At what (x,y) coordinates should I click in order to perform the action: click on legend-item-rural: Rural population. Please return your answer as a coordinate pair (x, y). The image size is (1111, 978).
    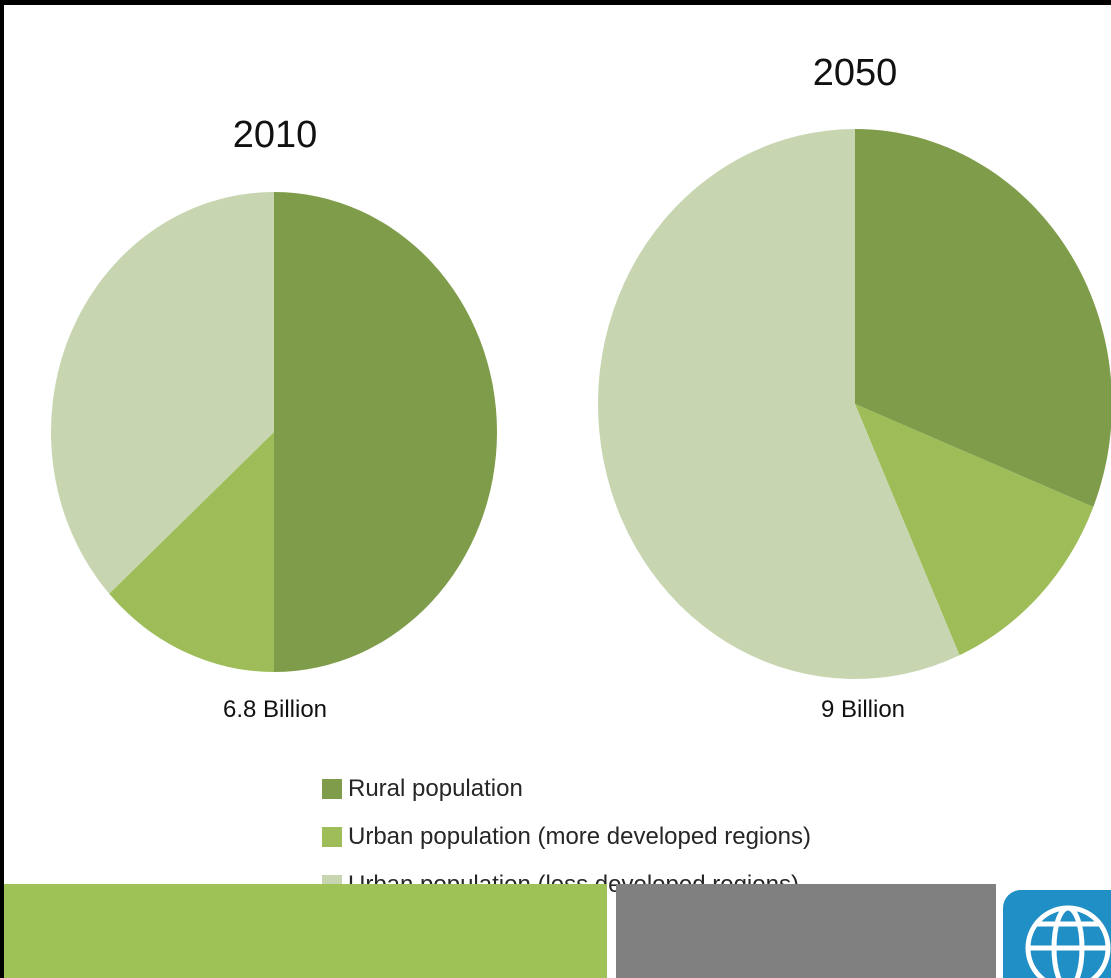
    Looking at the image, I should click on (422, 789).